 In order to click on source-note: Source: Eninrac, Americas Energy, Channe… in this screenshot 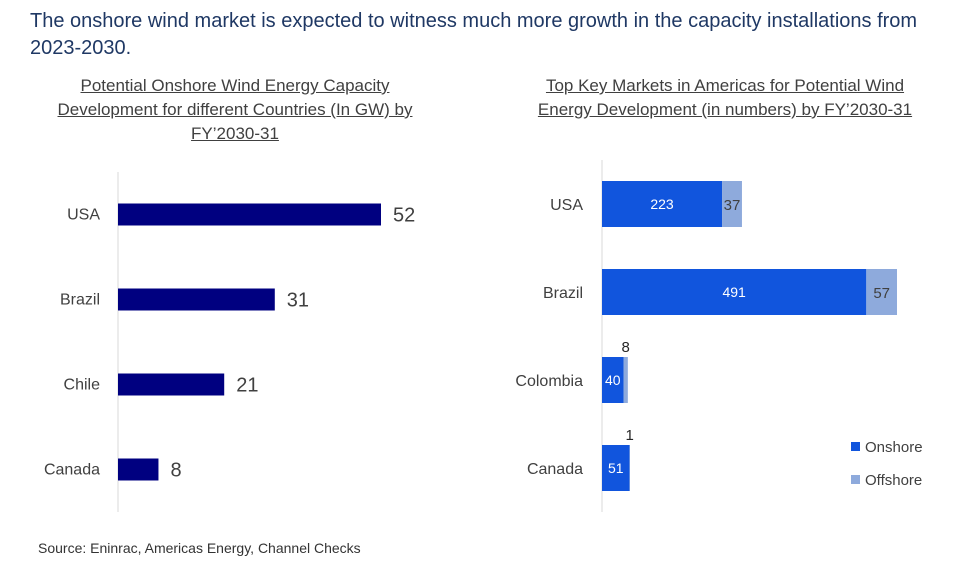, I will do `click(199, 548)`.